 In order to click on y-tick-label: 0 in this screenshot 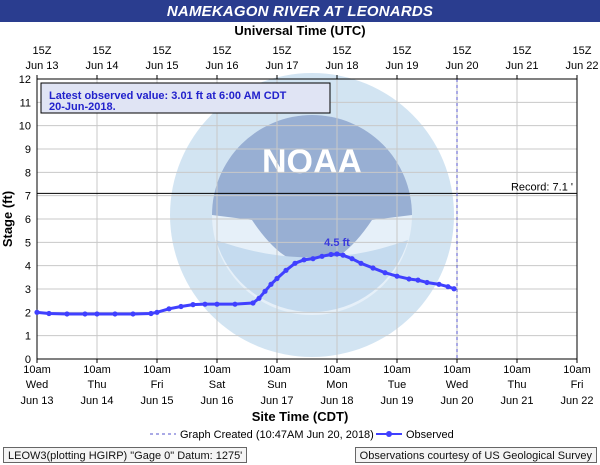, I will do `click(28, 360)`.